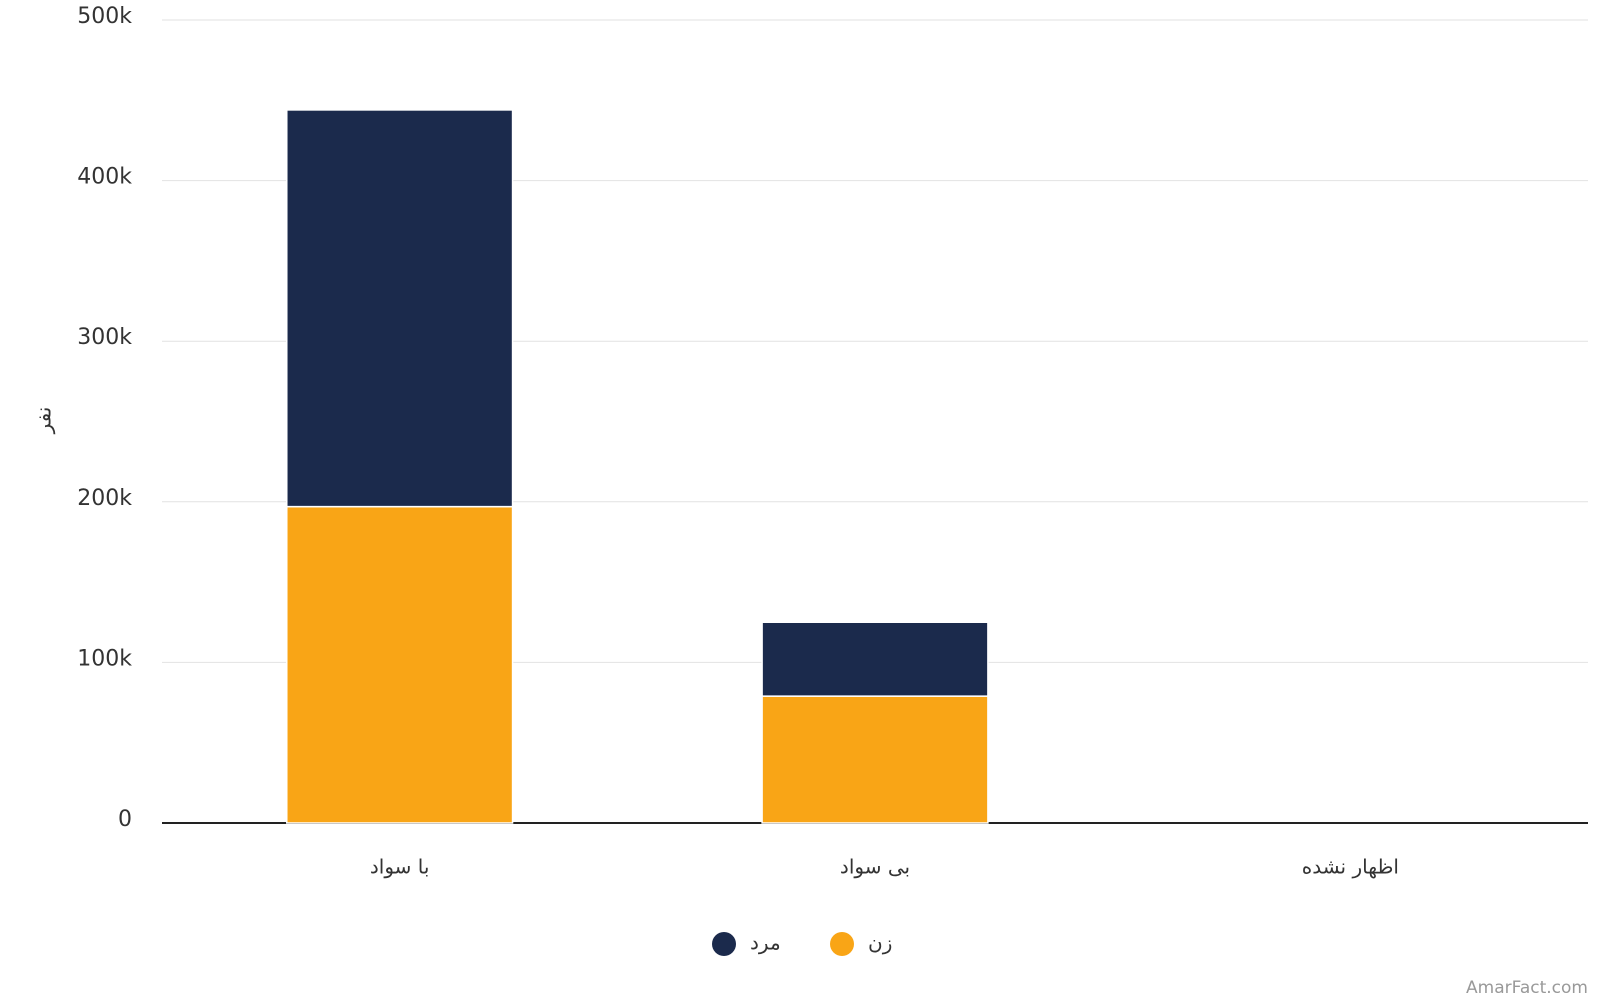 This screenshot has width=1600, height=1000. Describe the element at coordinates (104, 498) in the screenshot. I see `y-tick-label: 200k` at that location.